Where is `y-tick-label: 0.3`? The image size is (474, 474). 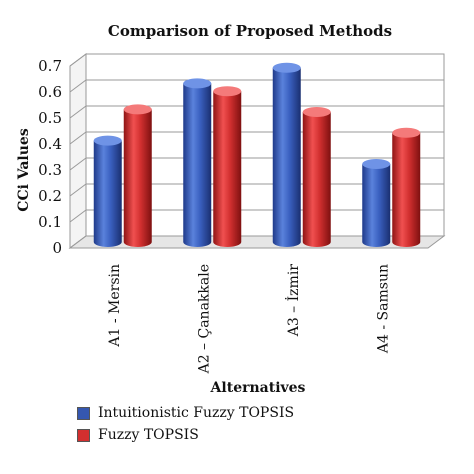 y-tick-label: 0.3 is located at coordinates (50, 170).